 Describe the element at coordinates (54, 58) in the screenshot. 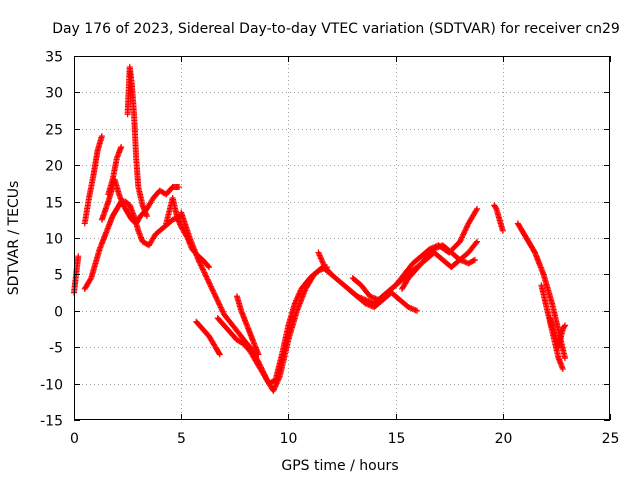

I see `y-tick-label: 35` at that location.